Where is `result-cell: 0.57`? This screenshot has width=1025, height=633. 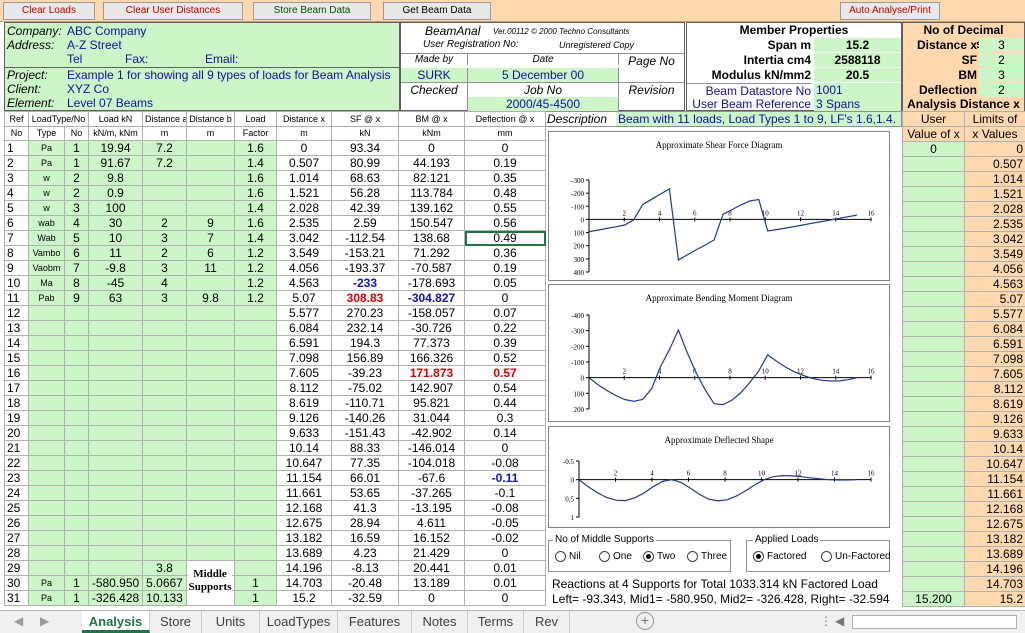
result-cell: 0.57 is located at coordinates (505, 373).